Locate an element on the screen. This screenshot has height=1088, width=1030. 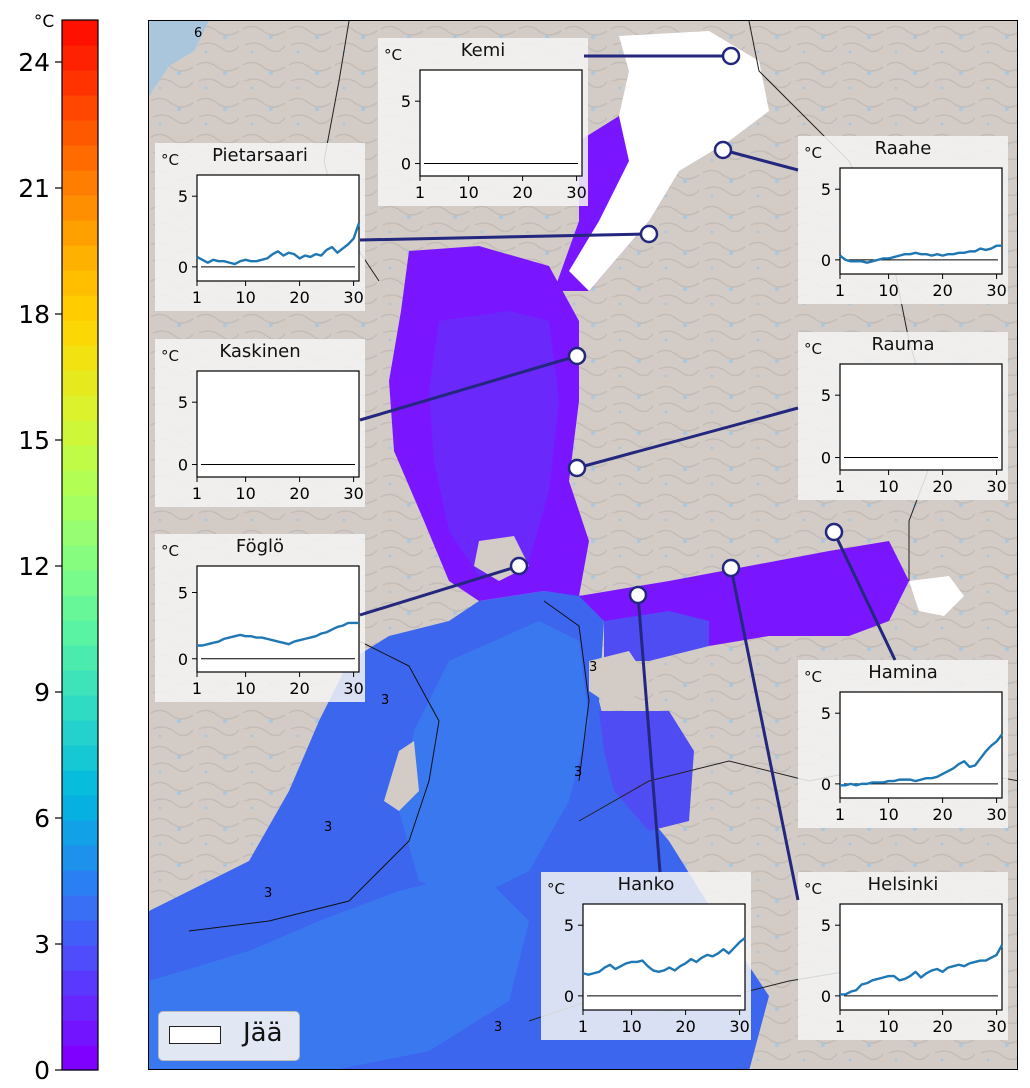
inset-rauma: 1 10 20 30 0 5 Rauma °C is located at coordinates (903, 416).